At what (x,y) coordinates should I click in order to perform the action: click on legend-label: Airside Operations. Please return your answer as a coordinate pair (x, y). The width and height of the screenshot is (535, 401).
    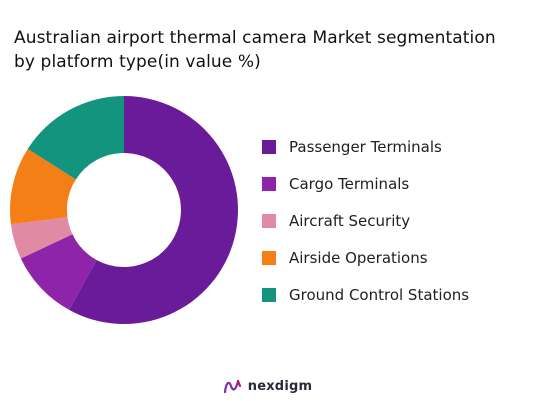
    Looking at the image, I should click on (358, 257).